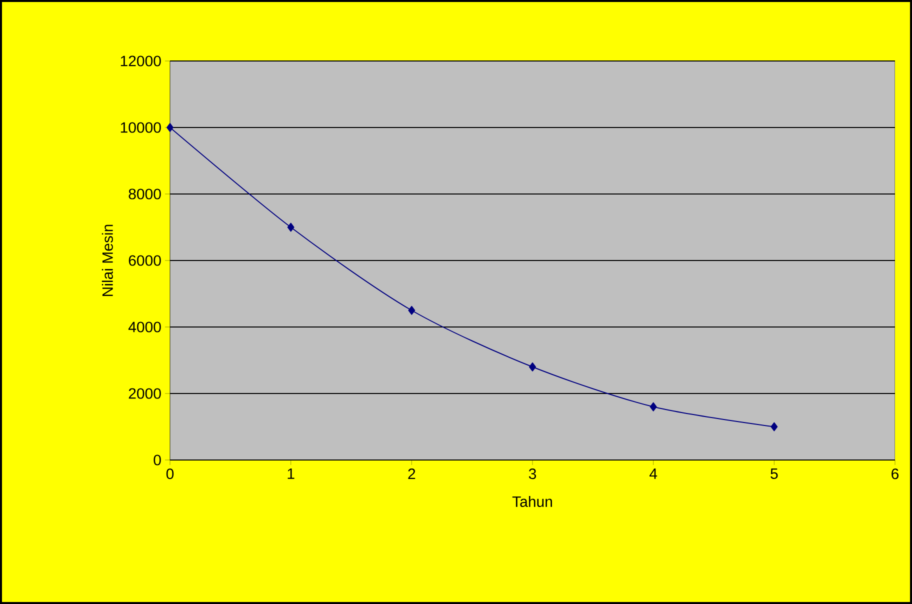 The image size is (912, 604). I want to click on x-tick-label: 3, so click(532, 474).